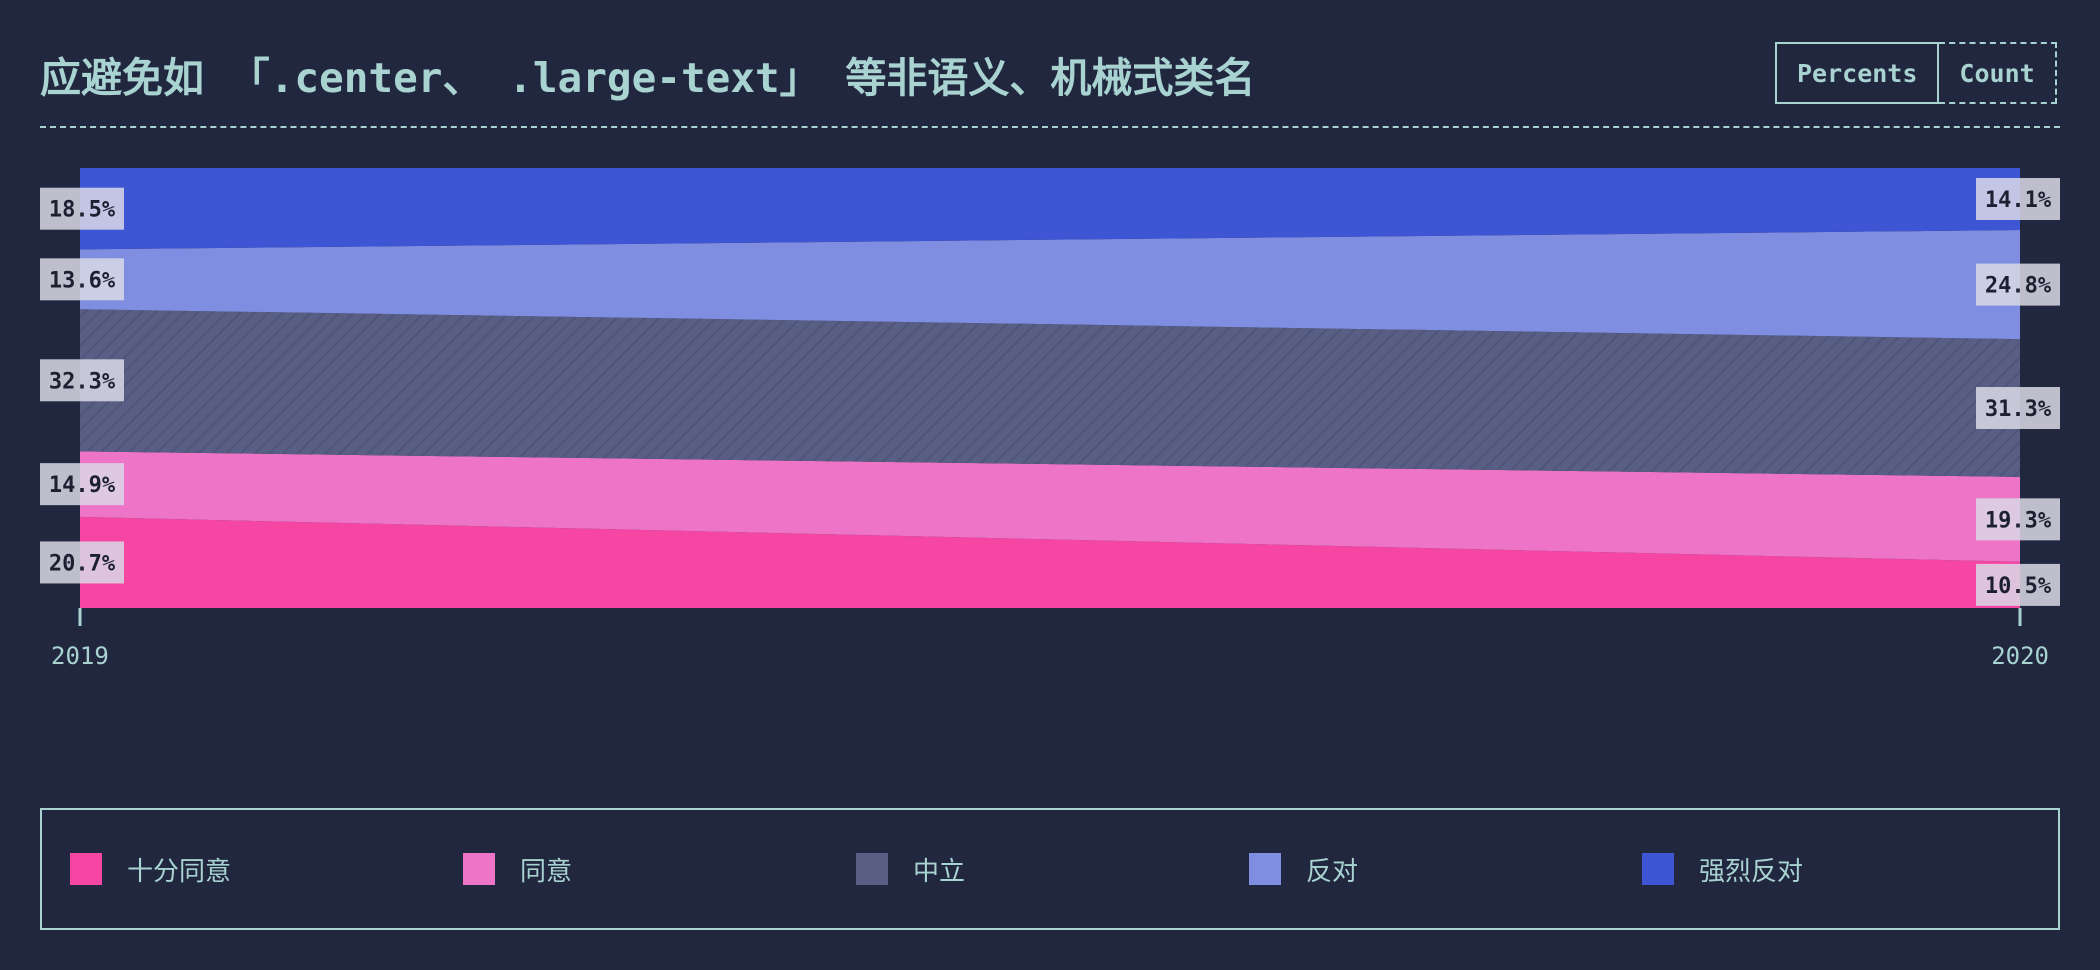 The width and height of the screenshot is (2100, 970). I want to click on percents-toggle-button: Percents, so click(1857, 73).